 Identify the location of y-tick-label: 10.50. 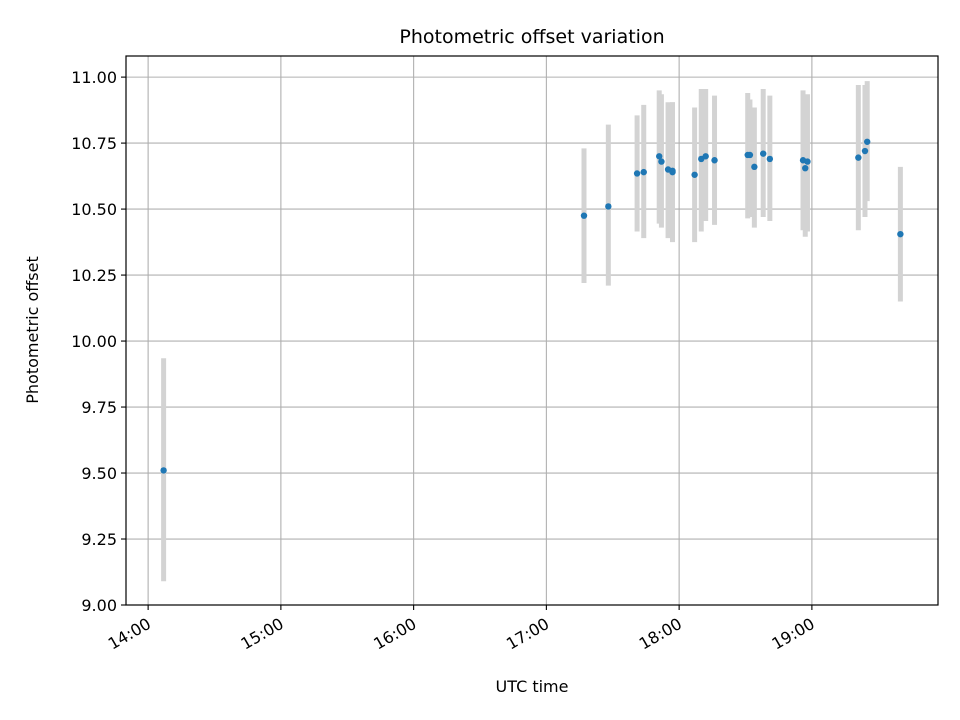
(94, 209).